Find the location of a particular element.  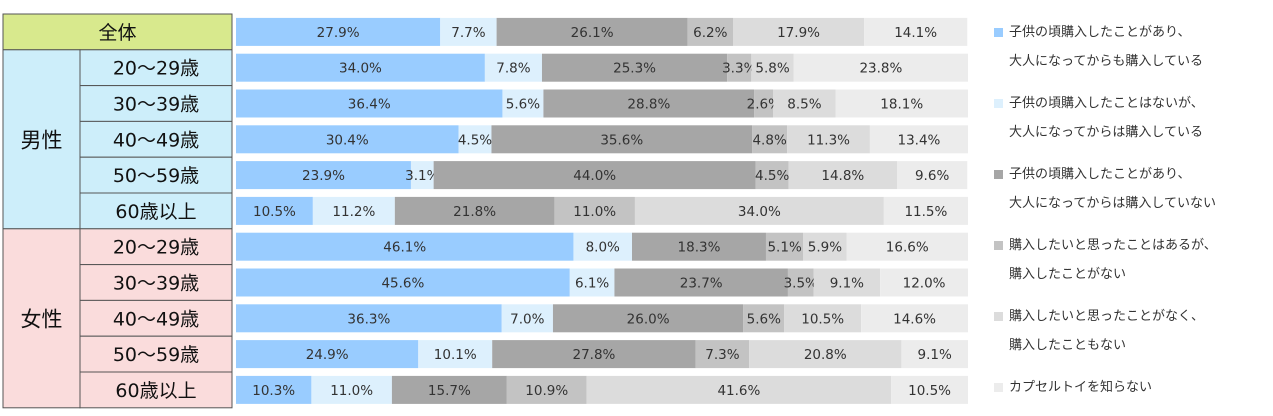

data-label: 30.4% is located at coordinates (347, 140).